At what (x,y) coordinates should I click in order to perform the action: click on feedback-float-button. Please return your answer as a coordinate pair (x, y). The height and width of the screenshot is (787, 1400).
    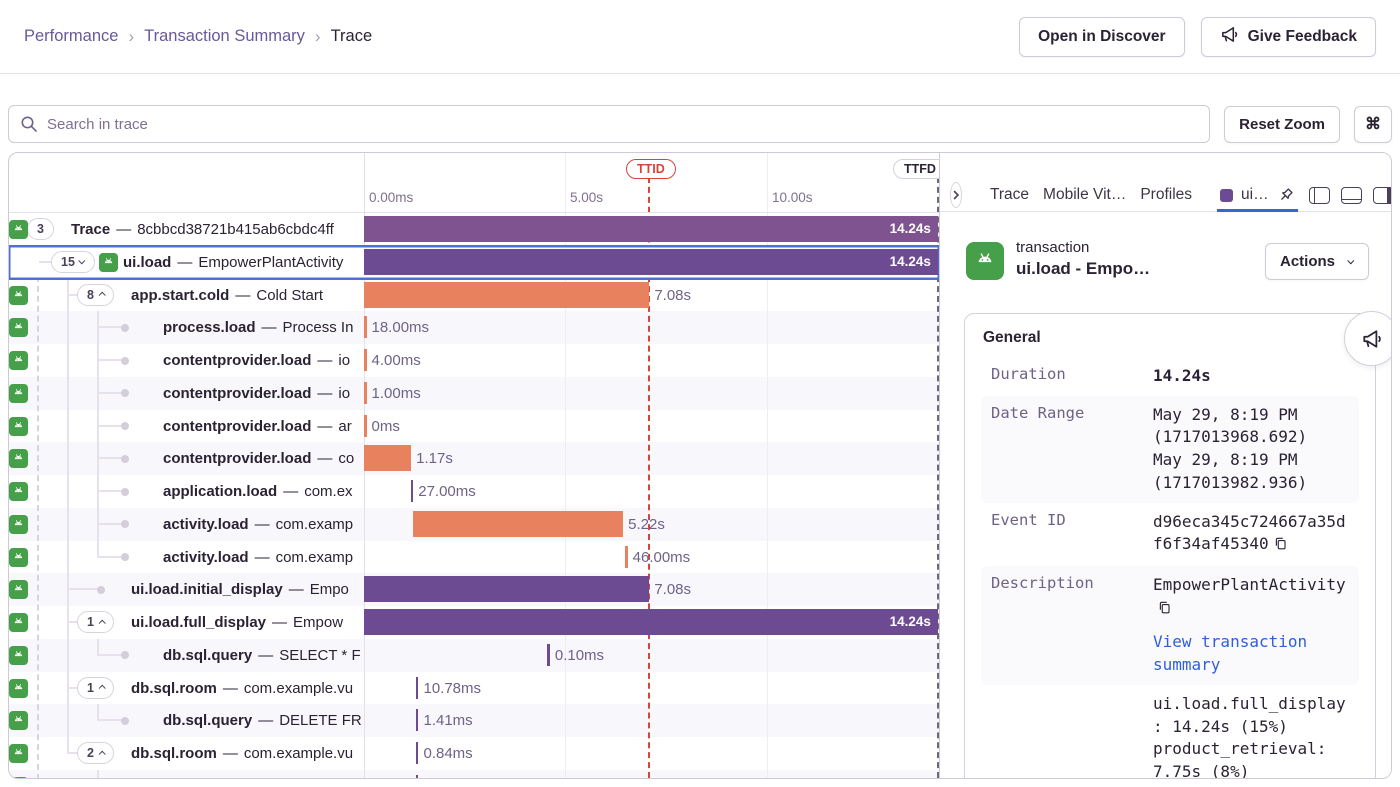
    Looking at the image, I should click on (1367, 338).